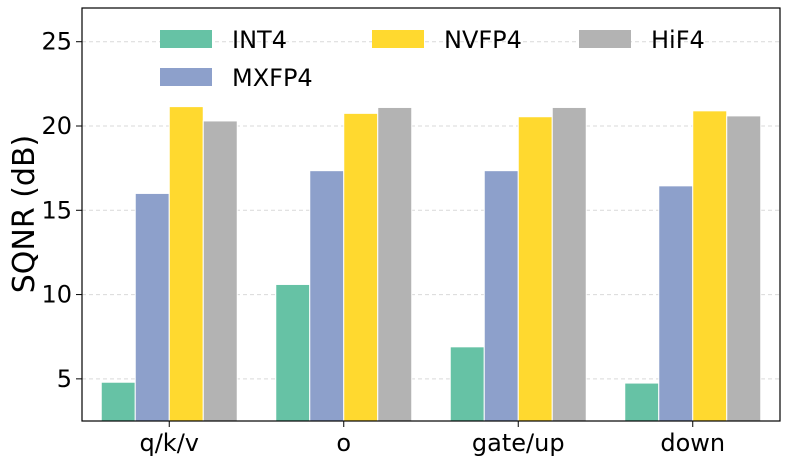  What do you see at coordinates (432, 439) in the screenshot?
I see `x-axis-ticks: q/k/v o gate/up down` at bounding box center [432, 439].